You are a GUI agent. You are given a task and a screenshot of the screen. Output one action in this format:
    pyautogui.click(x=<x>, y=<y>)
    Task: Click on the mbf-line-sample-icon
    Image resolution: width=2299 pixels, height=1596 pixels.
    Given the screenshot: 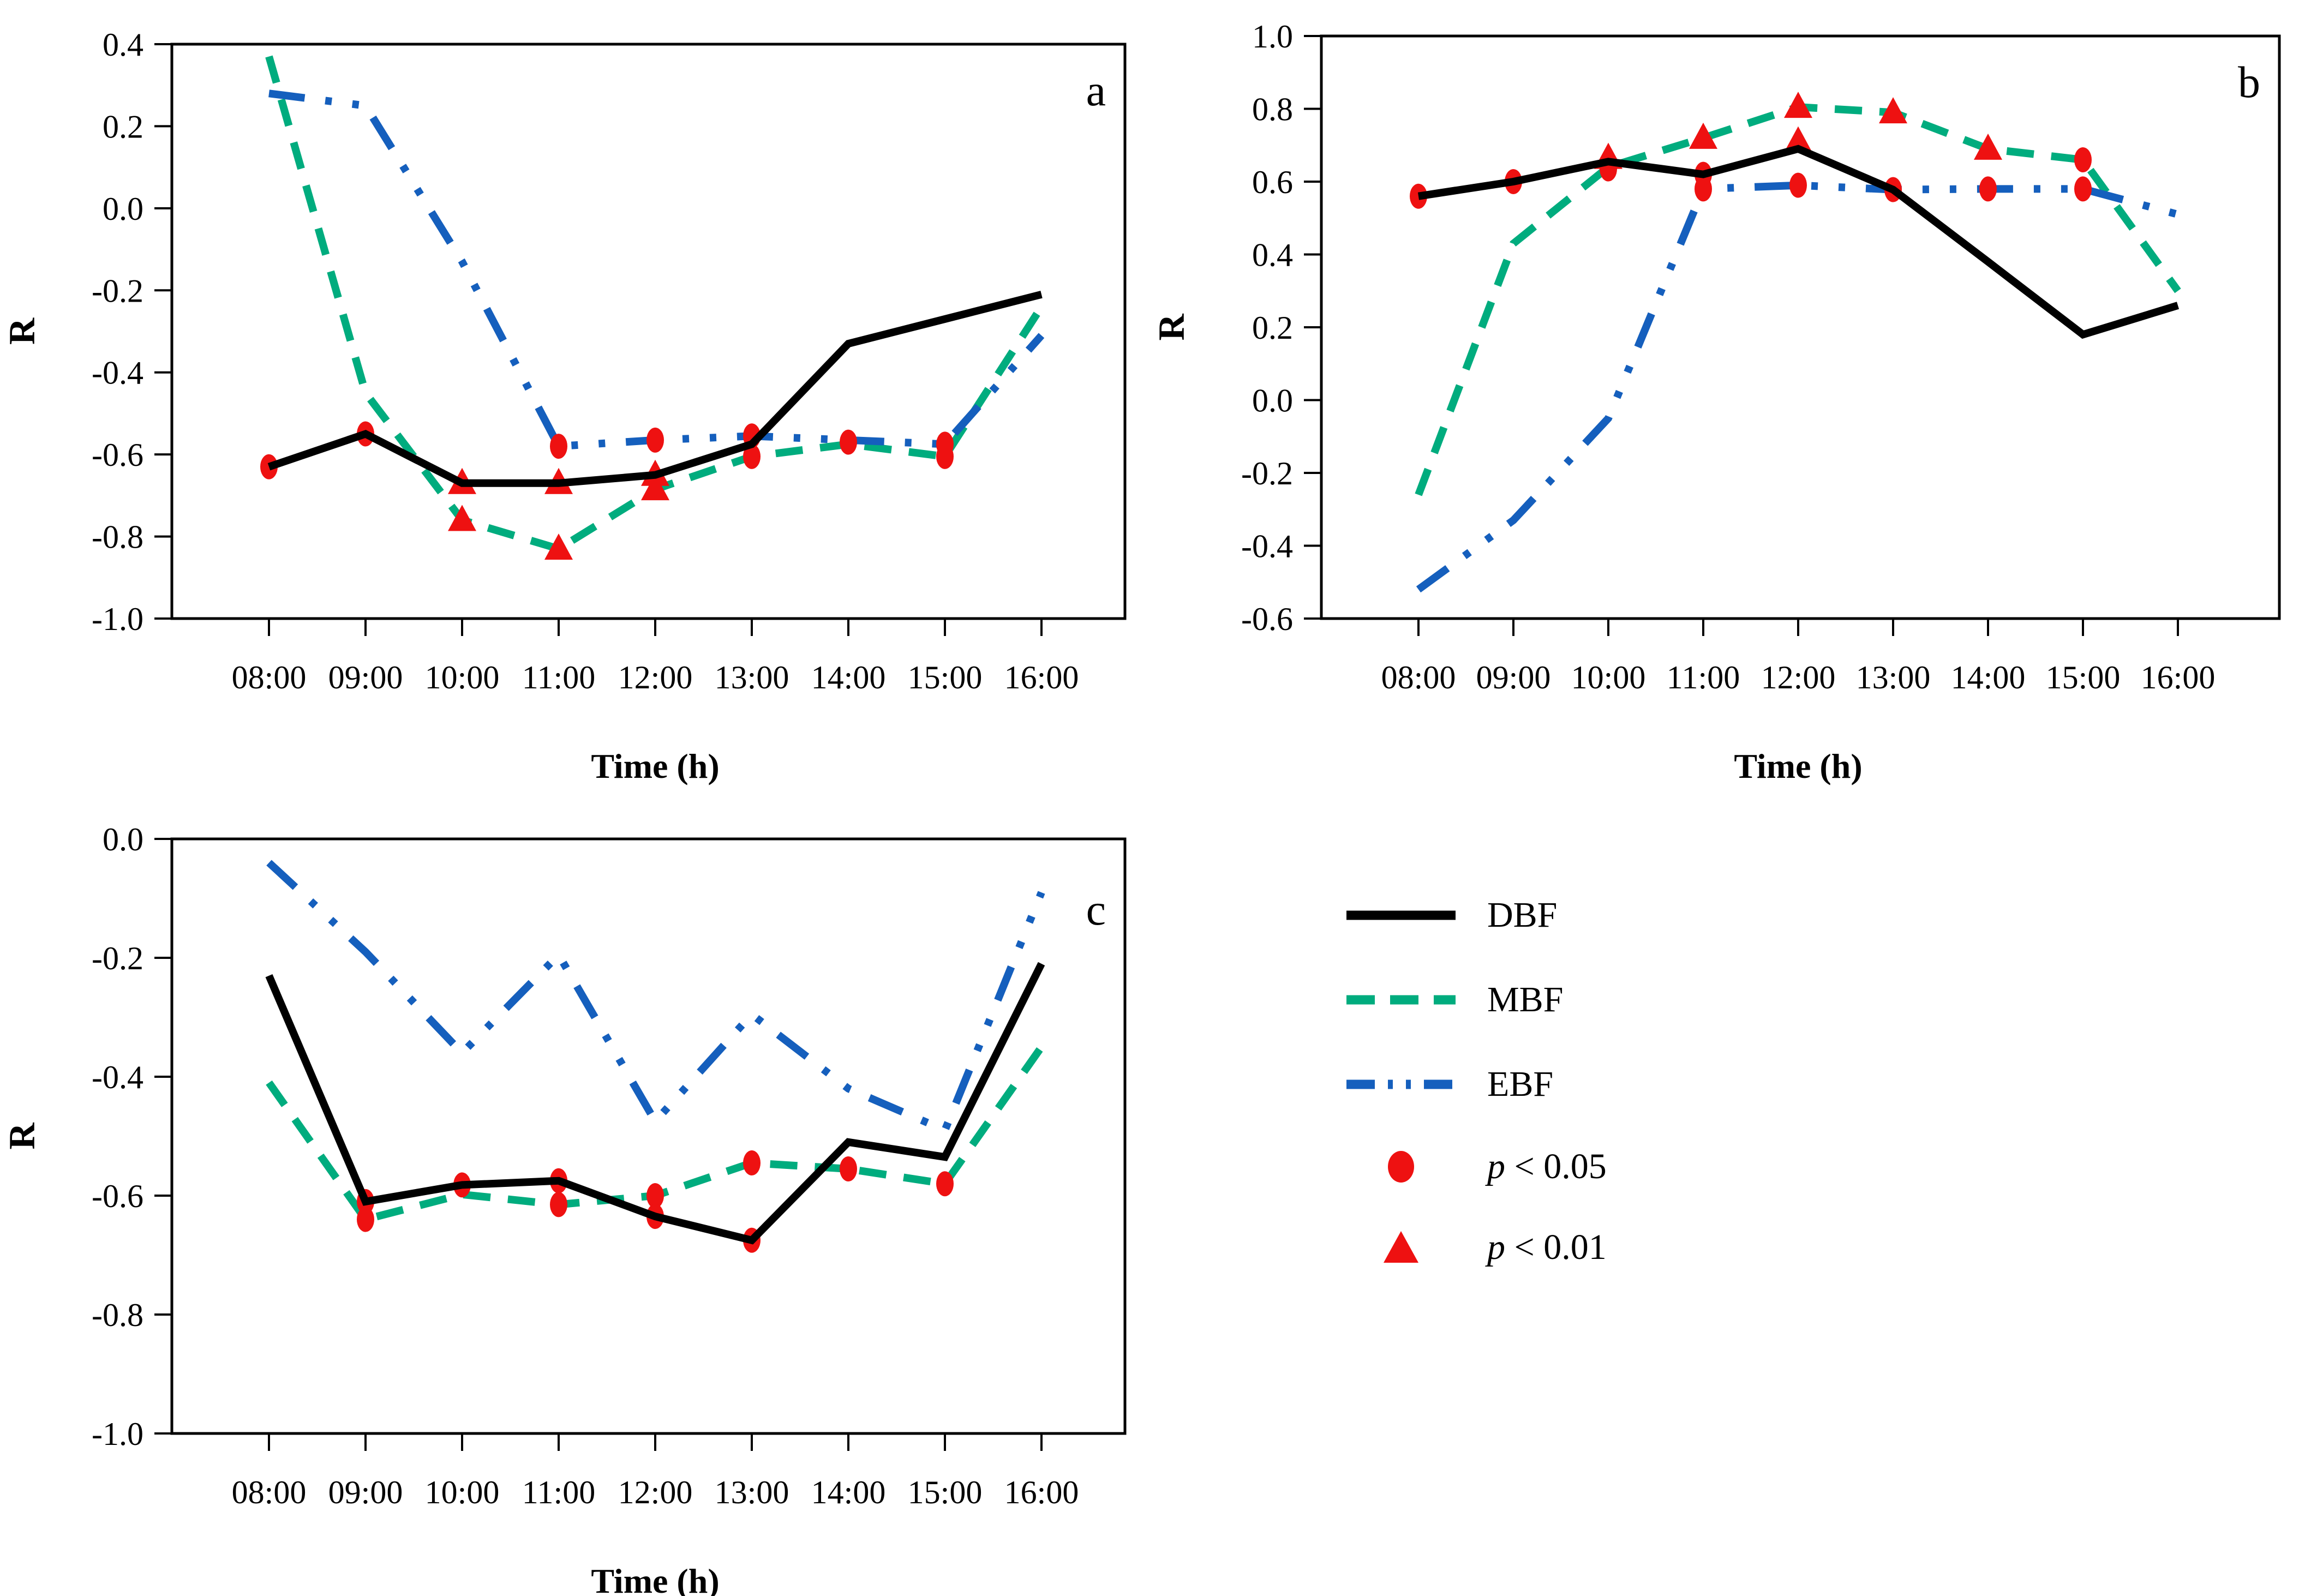 What is the action you would take?
    pyautogui.click(x=1401, y=999)
    